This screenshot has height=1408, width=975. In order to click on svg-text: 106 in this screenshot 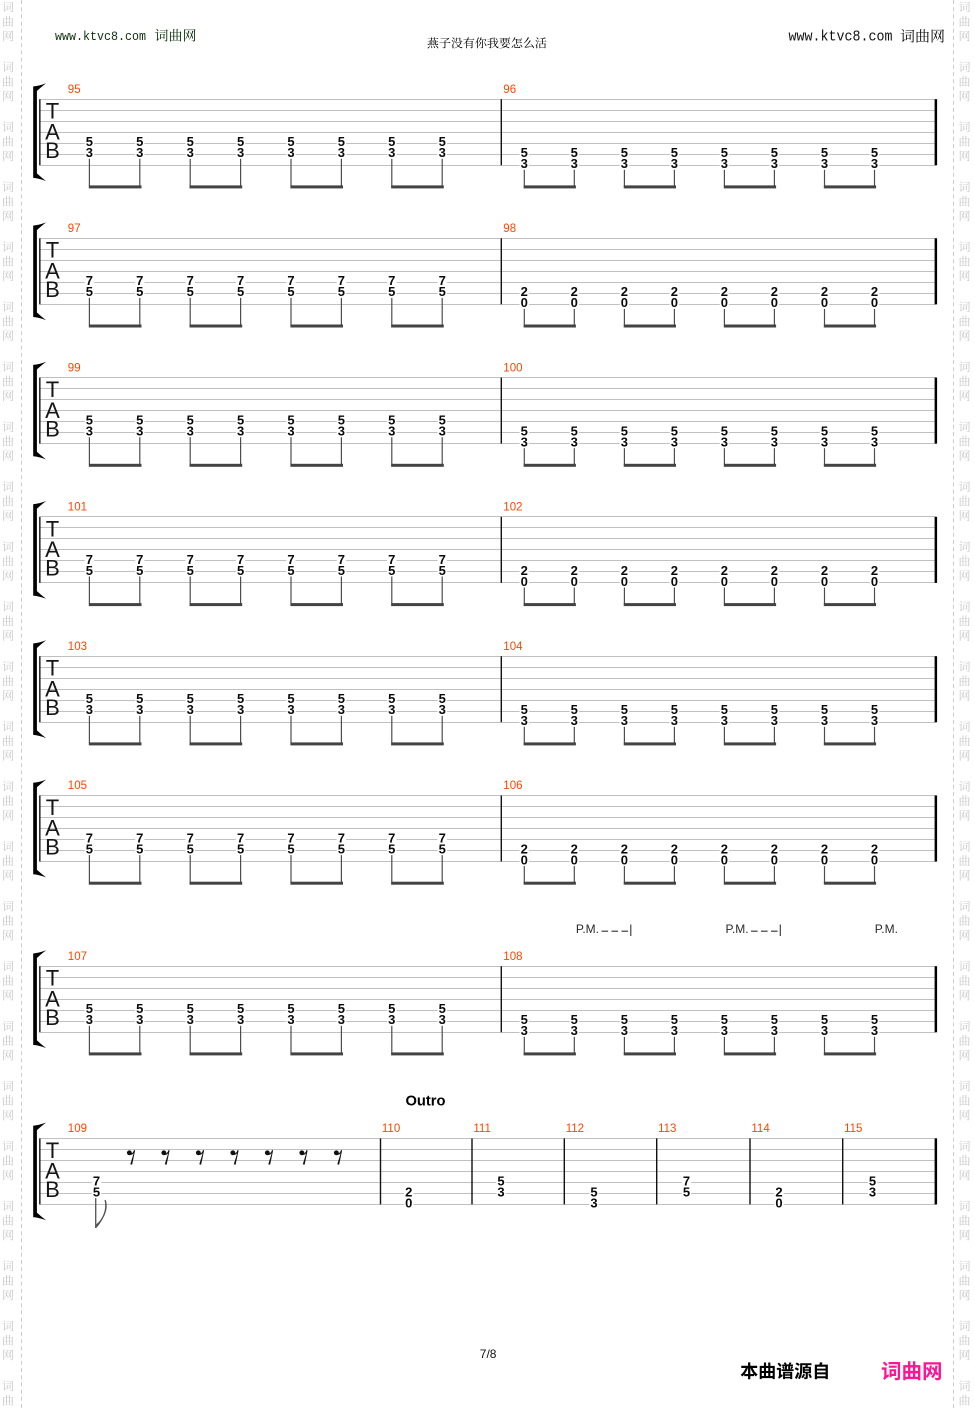, I will do `click(512, 786)`.